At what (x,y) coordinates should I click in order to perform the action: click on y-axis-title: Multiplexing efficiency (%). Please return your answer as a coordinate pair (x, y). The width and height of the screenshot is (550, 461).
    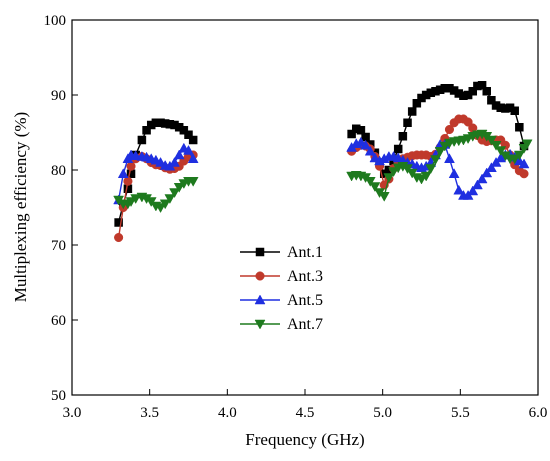
    Looking at the image, I should click on (20, 207).